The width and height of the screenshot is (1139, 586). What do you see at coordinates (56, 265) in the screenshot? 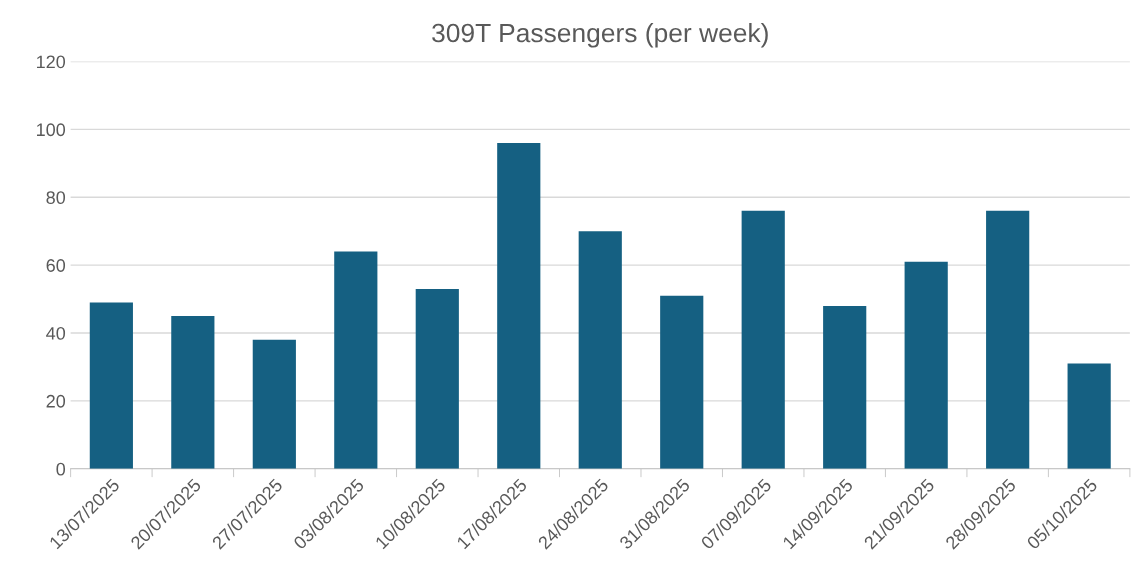
I see `y-tick-label: 60` at bounding box center [56, 265].